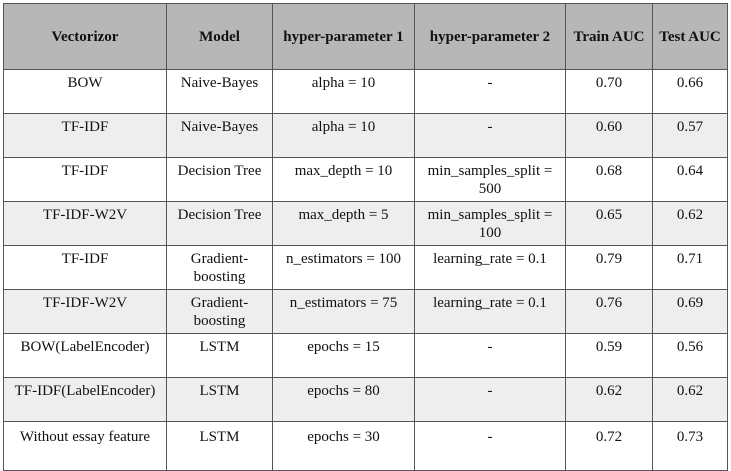 The width and height of the screenshot is (731, 471). Describe the element at coordinates (490, 36) in the screenshot. I see `header-hyper-parameter-2: hyper-parameter 2` at that location.